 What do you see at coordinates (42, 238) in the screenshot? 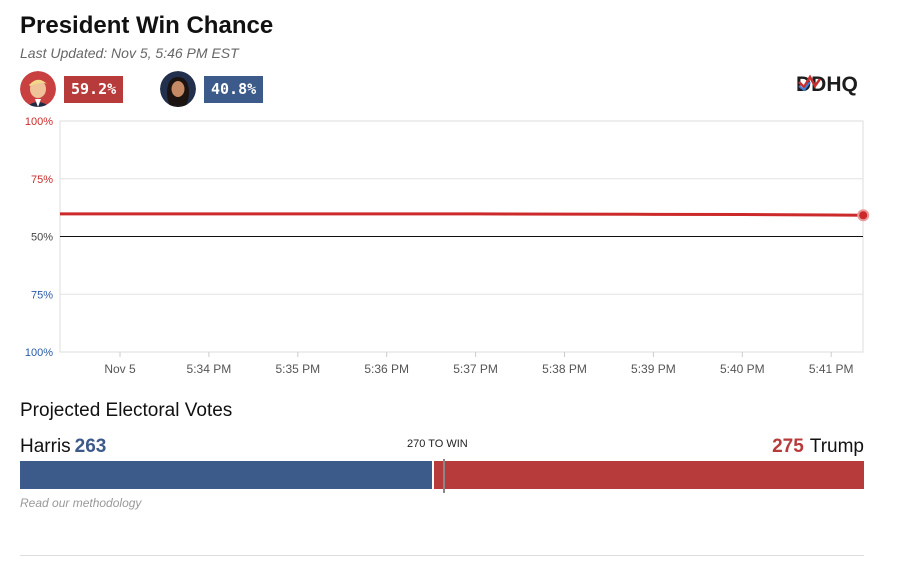
I see `y-tick-label: 50%` at bounding box center [42, 238].